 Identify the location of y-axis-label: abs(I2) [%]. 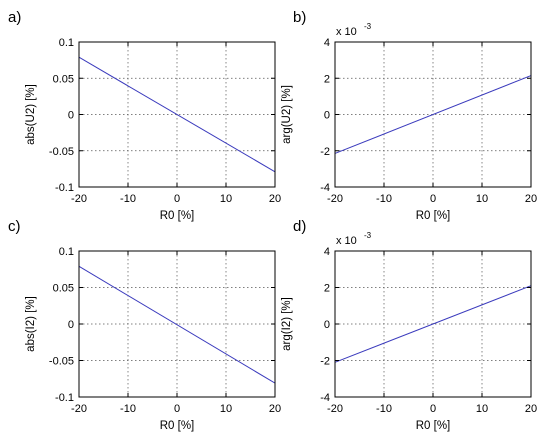
(31, 324).